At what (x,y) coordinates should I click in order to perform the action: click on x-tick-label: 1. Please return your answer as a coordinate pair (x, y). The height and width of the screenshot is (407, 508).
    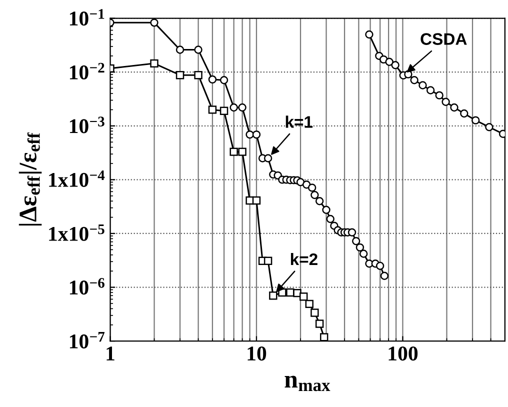
    Looking at the image, I should click on (110, 353).